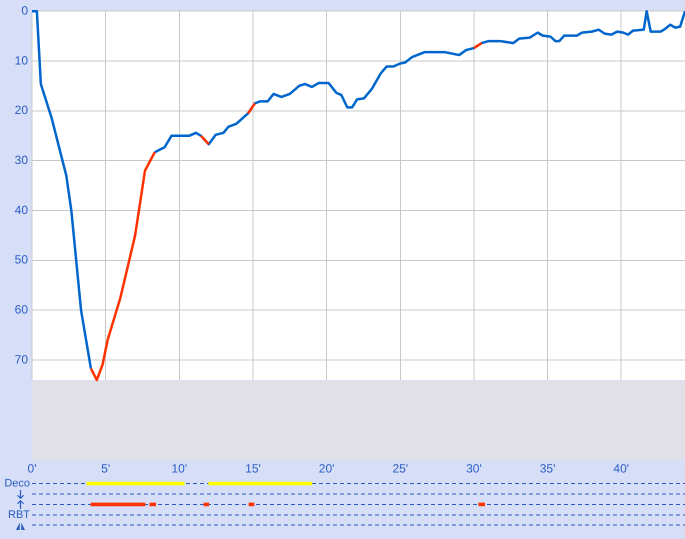 The height and width of the screenshot is (539, 685). What do you see at coordinates (21, 60) in the screenshot?
I see `y-tick-label: 10` at bounding box center [21, 60].